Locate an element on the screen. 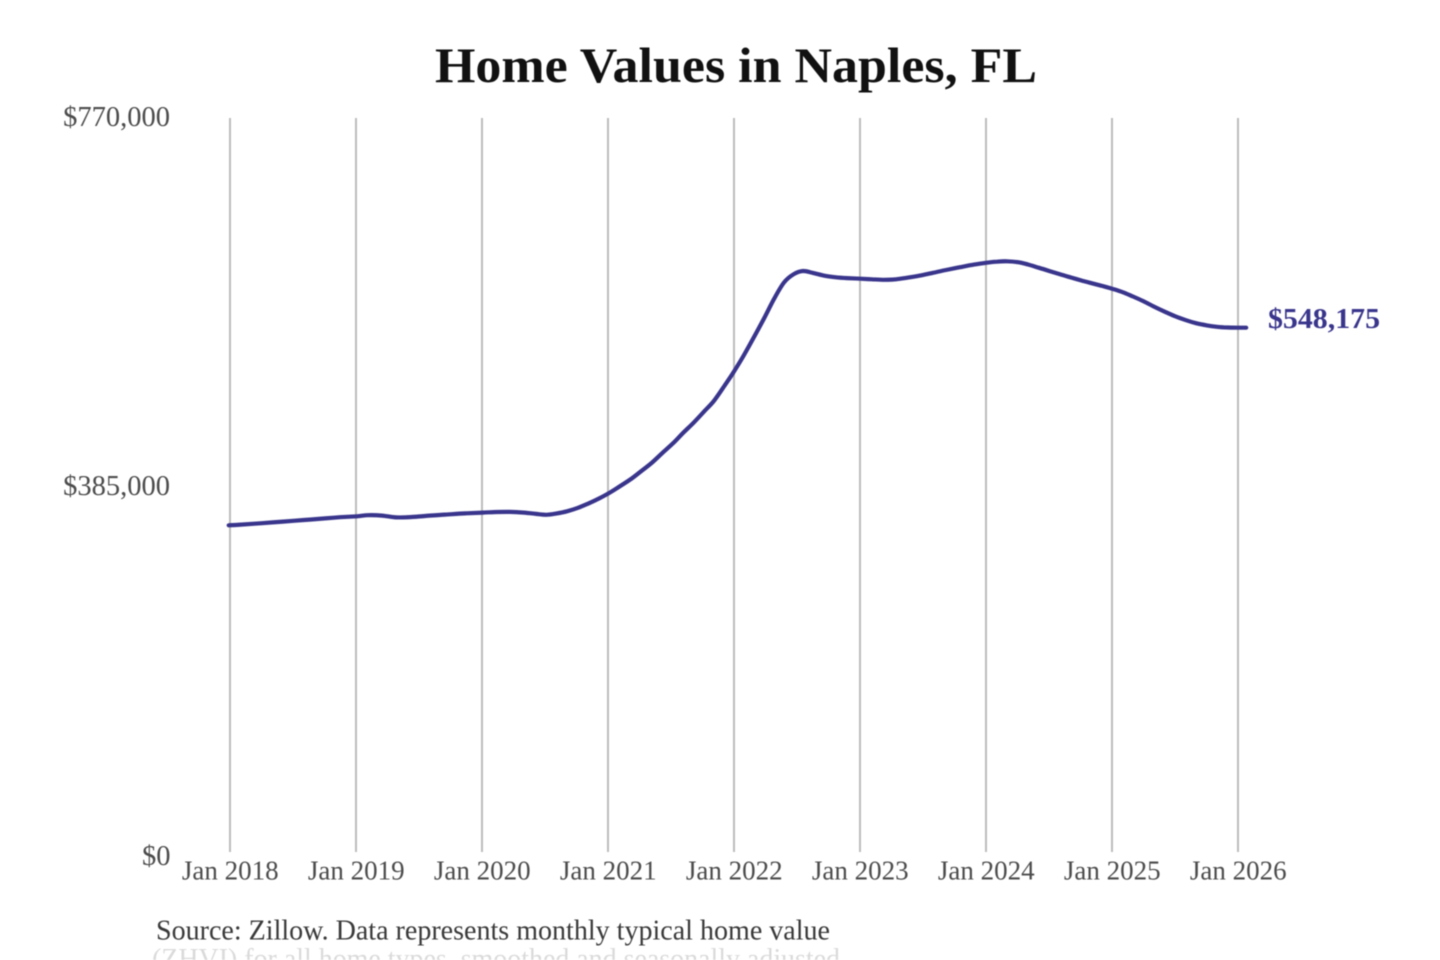 The width and height of the screenshot is (1440, 960). svg-text: Jan 2022 is located at coordinates (734, 871).